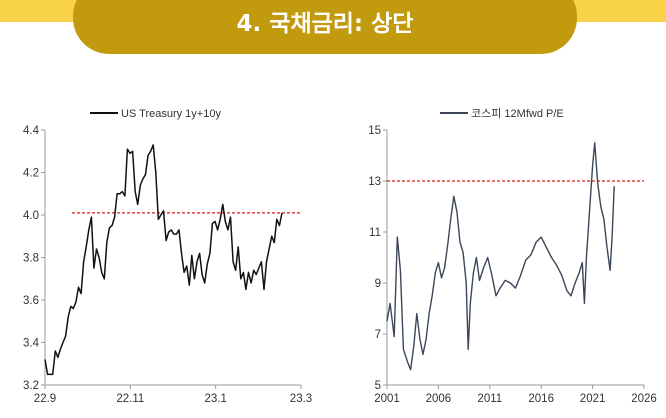 Image resolution: width=666 pixels, height=418 pixels. What do you see at coordinates (378, 335) in the screenshot?
I see `y-tick-label: 7` at bounding box center [378, 335].